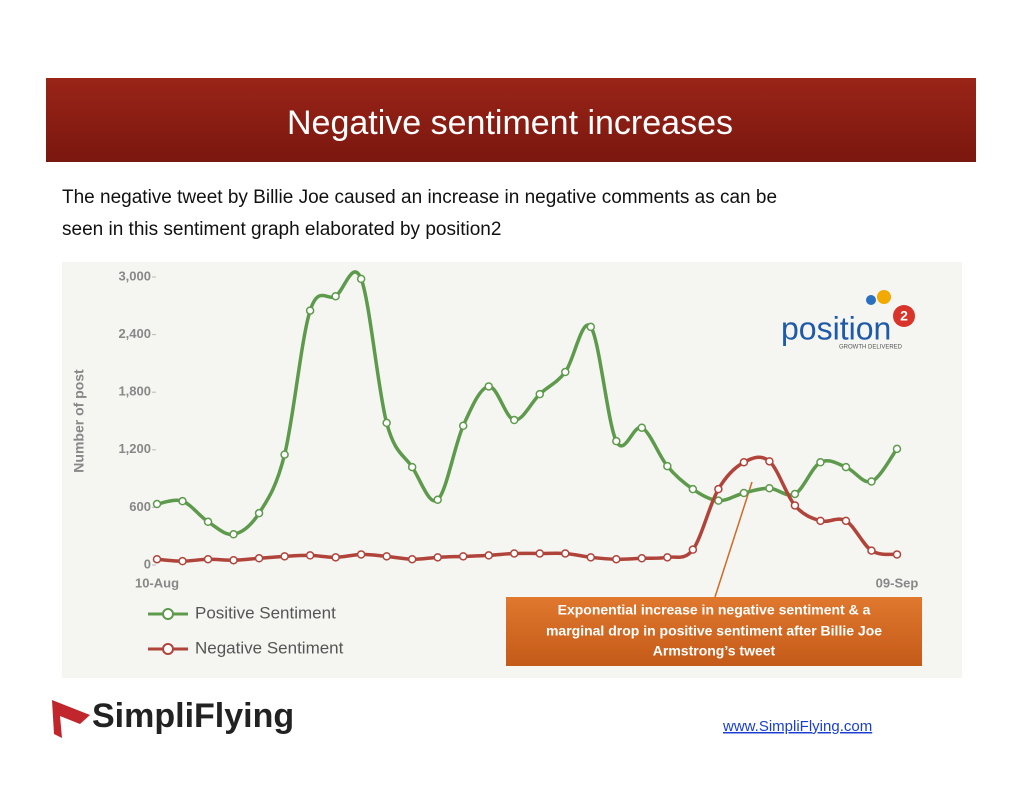 Image resolution: width=1024 pixels, height=792 pixels. Describe the element at coordinates (797, 726) in the screenshot. I see `url-link: www.SimpliFlying.com` at that location.